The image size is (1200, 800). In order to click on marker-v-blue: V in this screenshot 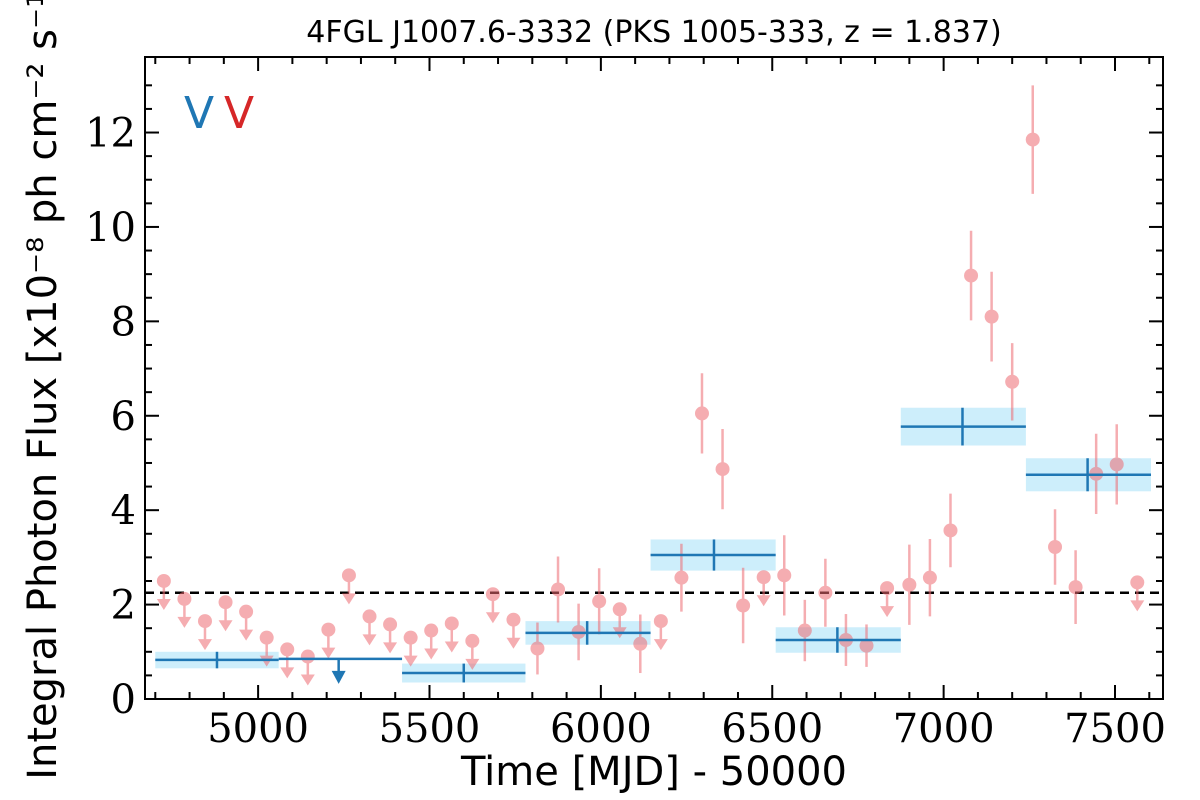, I will do `click(199, 113)`.